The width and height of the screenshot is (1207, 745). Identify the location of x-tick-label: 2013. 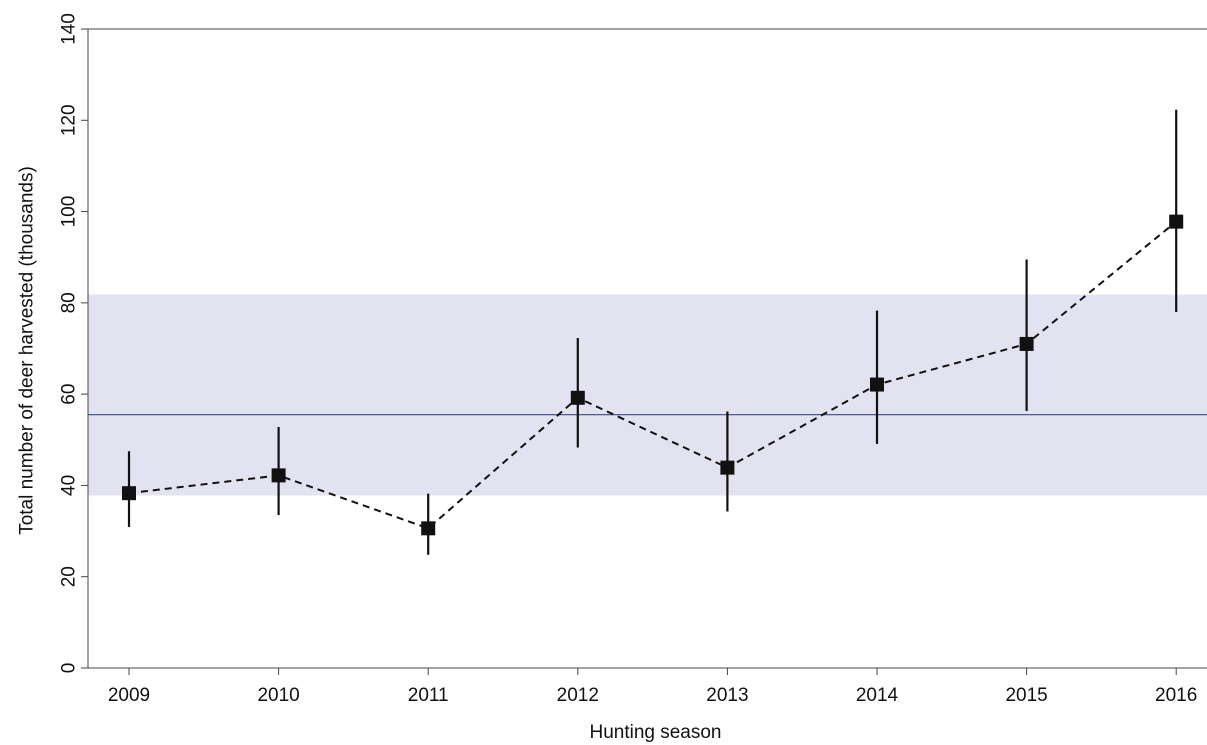
(727, 695).